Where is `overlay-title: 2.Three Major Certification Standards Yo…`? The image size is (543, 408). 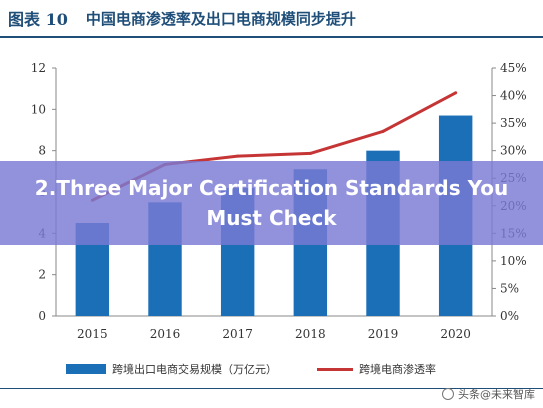 overlay-title: 2.Three Major Certification Standards Yo… is located at coordinates (271, 203).